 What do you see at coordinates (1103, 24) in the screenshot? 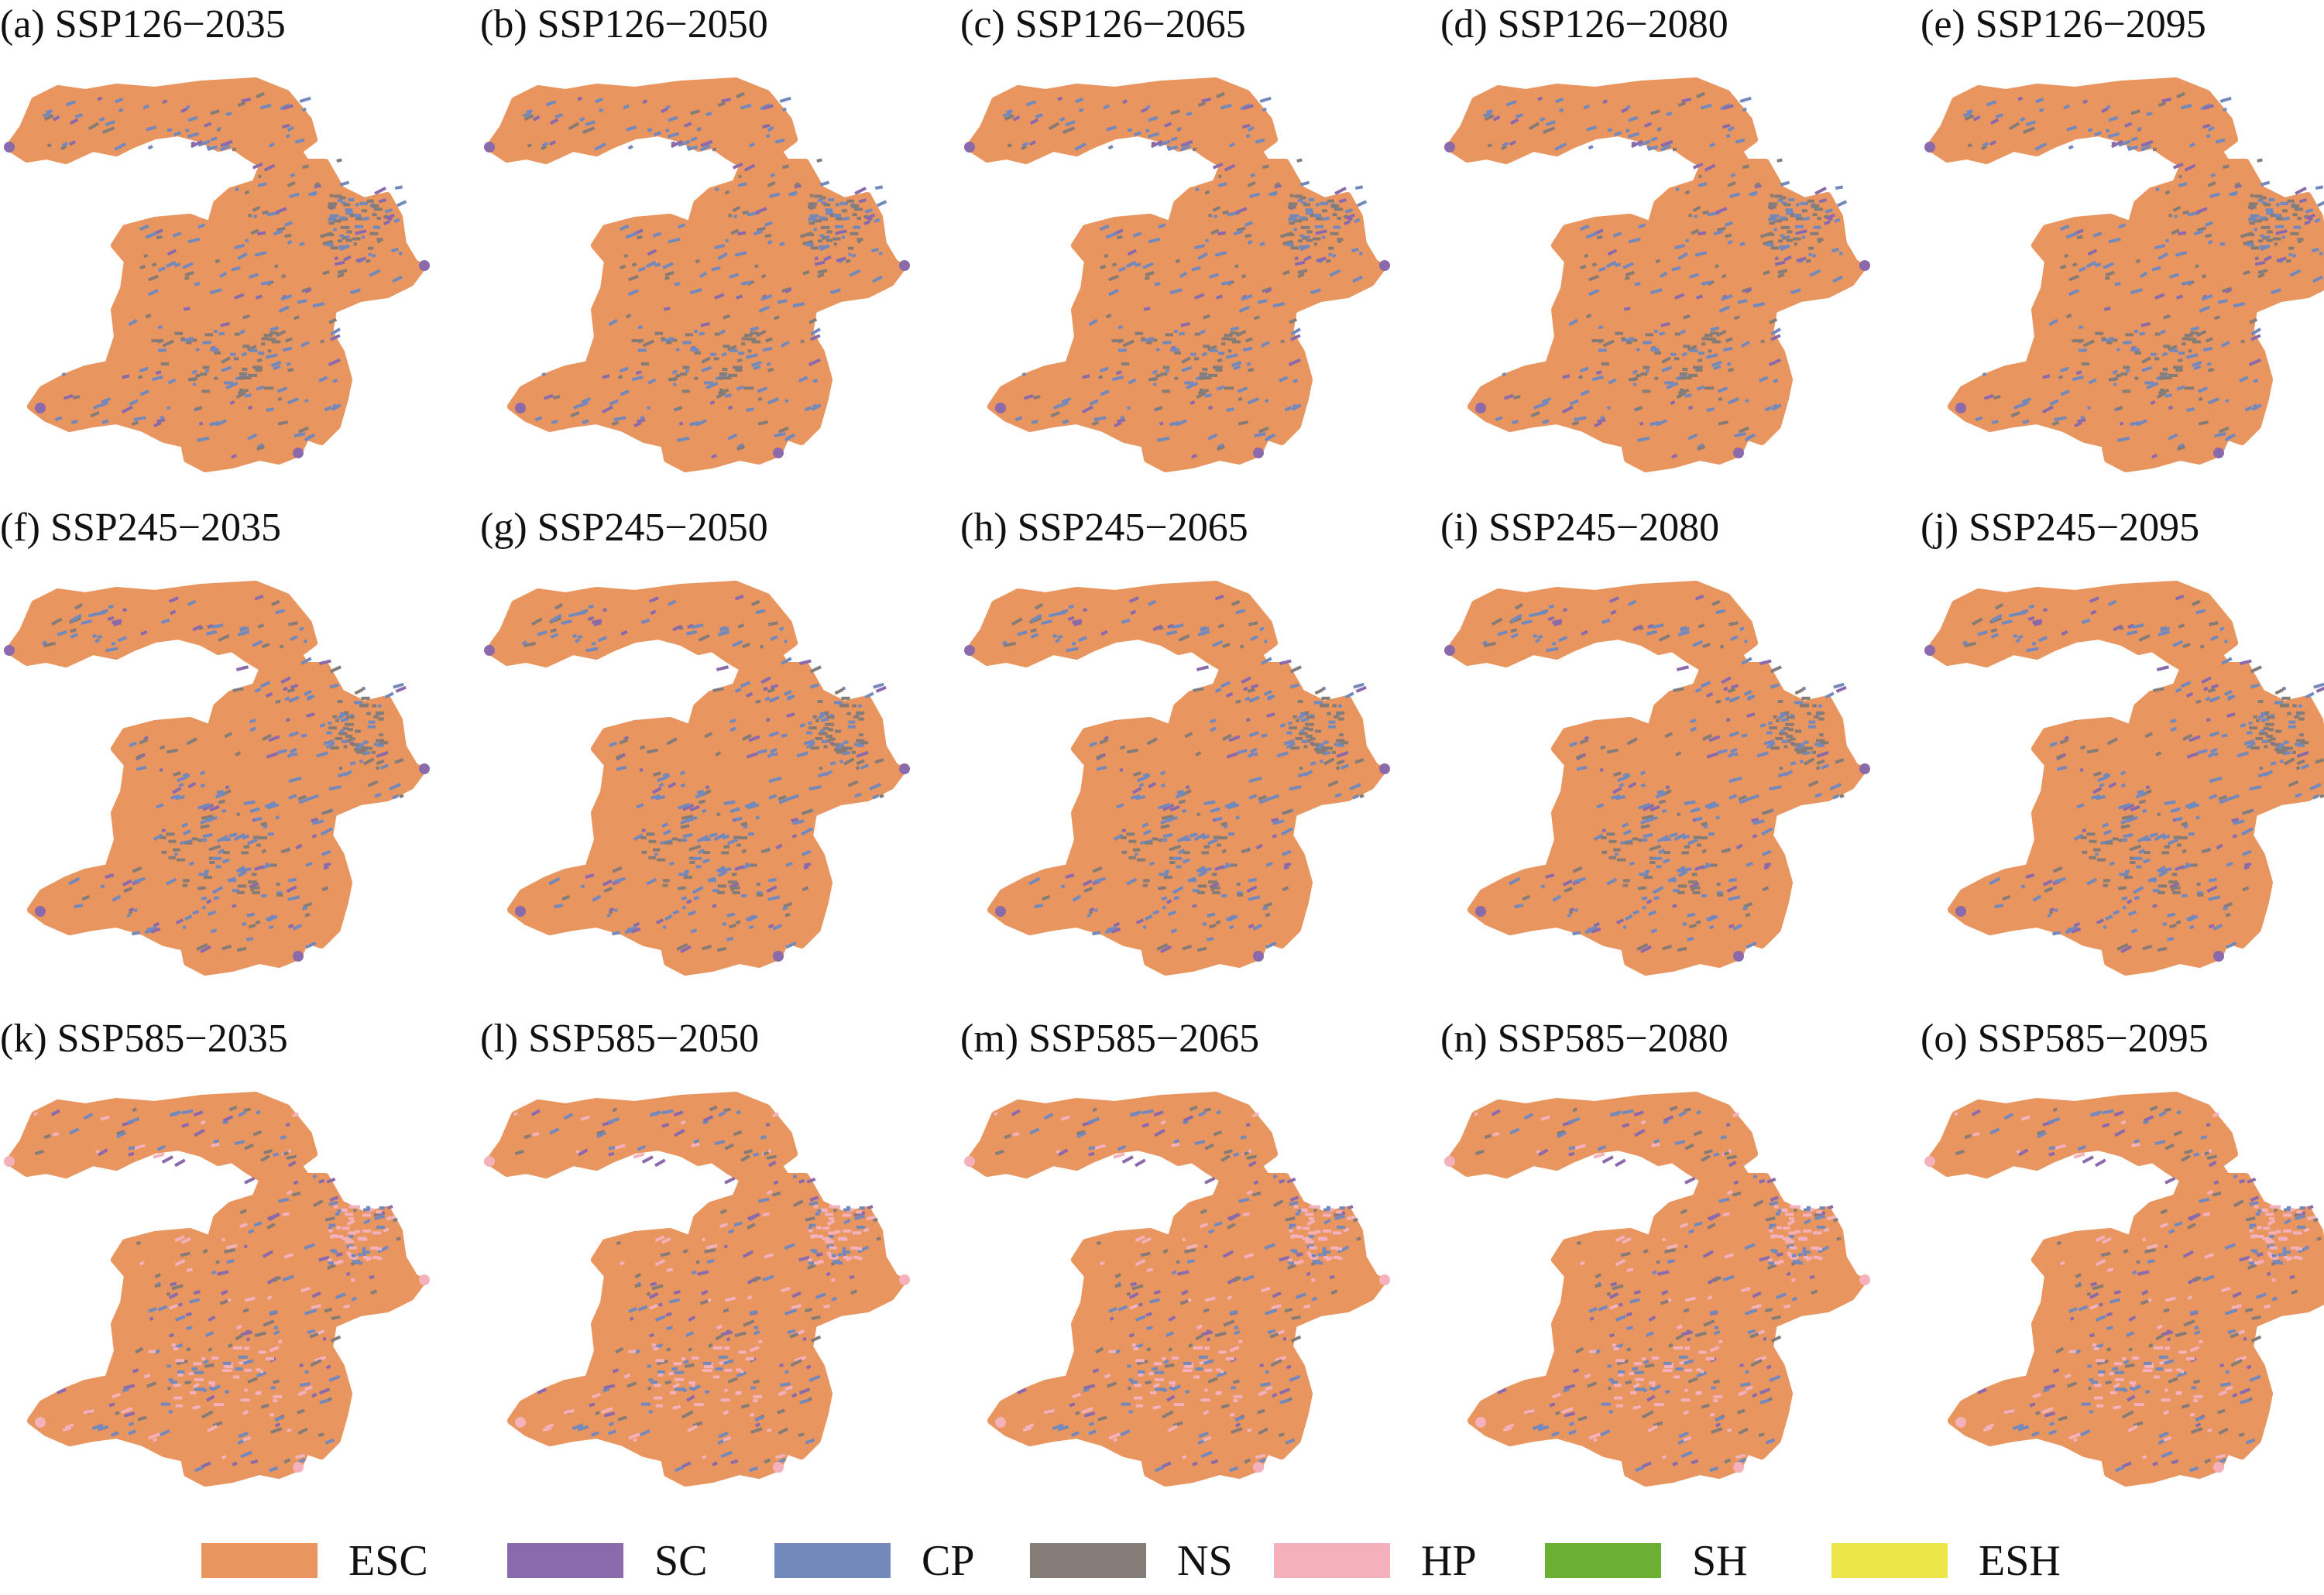
I see `panel-title: (c) SSP126−2065` at bounding box center [1103, 24].